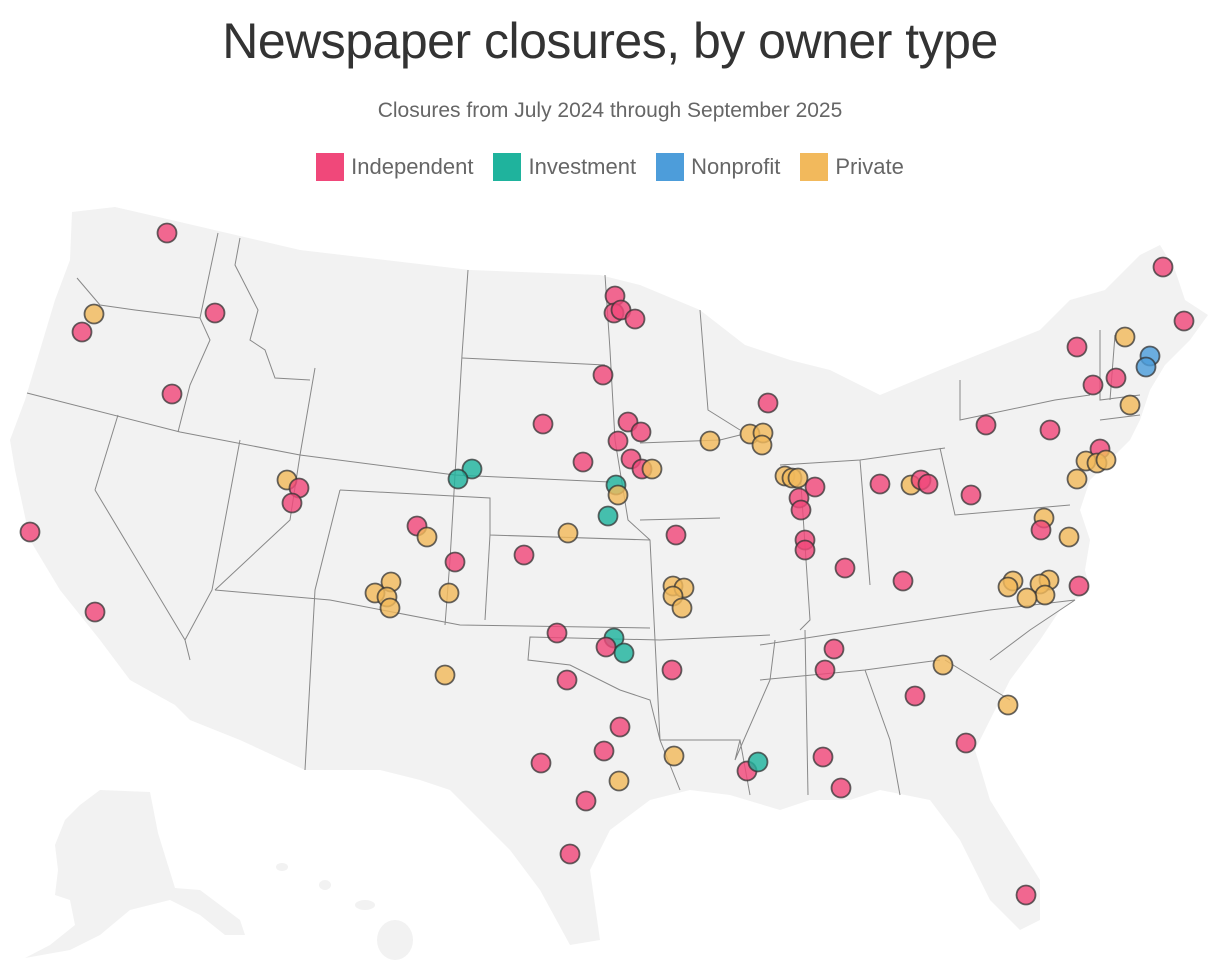 The height and width of the screenshot is (970, 1220). What do you see at coordinates (814, 167) in the screenshot?
I see `private-swatch-icon` at bounding box center [814, 167].